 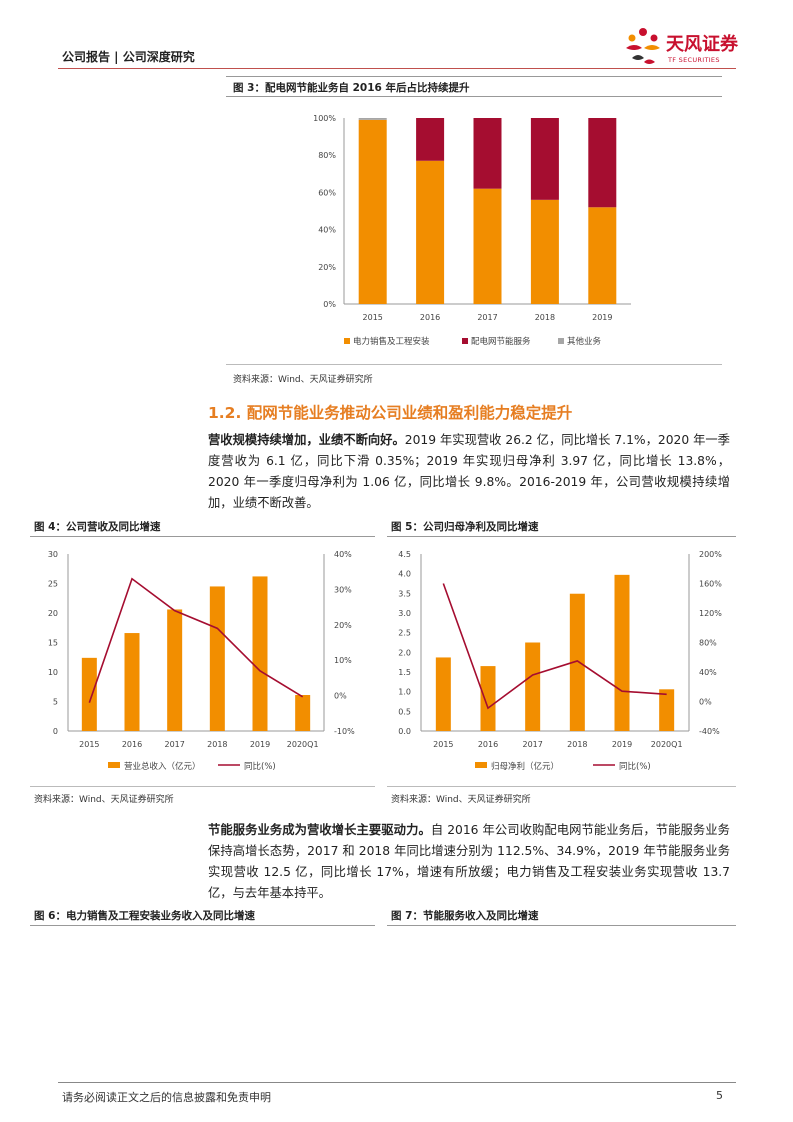 I want to click on left-y-tick-label: 10, so click(x=53, y=672).